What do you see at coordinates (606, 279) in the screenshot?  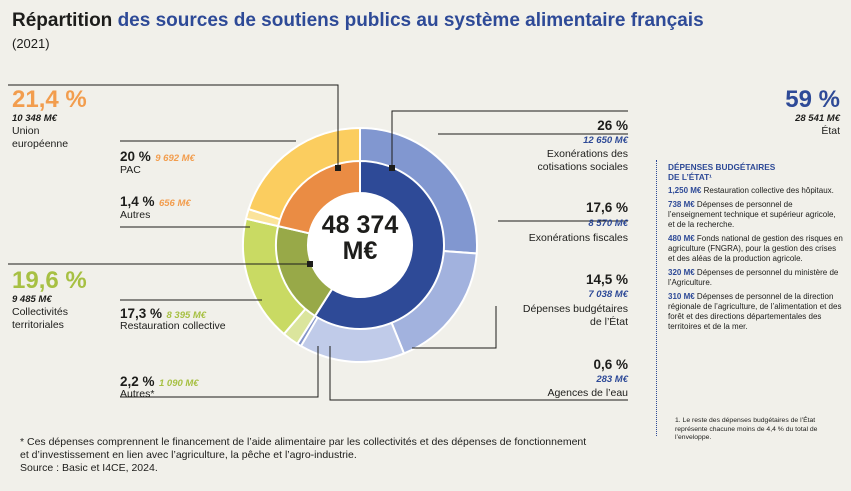 I see `dep-bud-percent: 14,5 %` at bounding box center [606, 279].